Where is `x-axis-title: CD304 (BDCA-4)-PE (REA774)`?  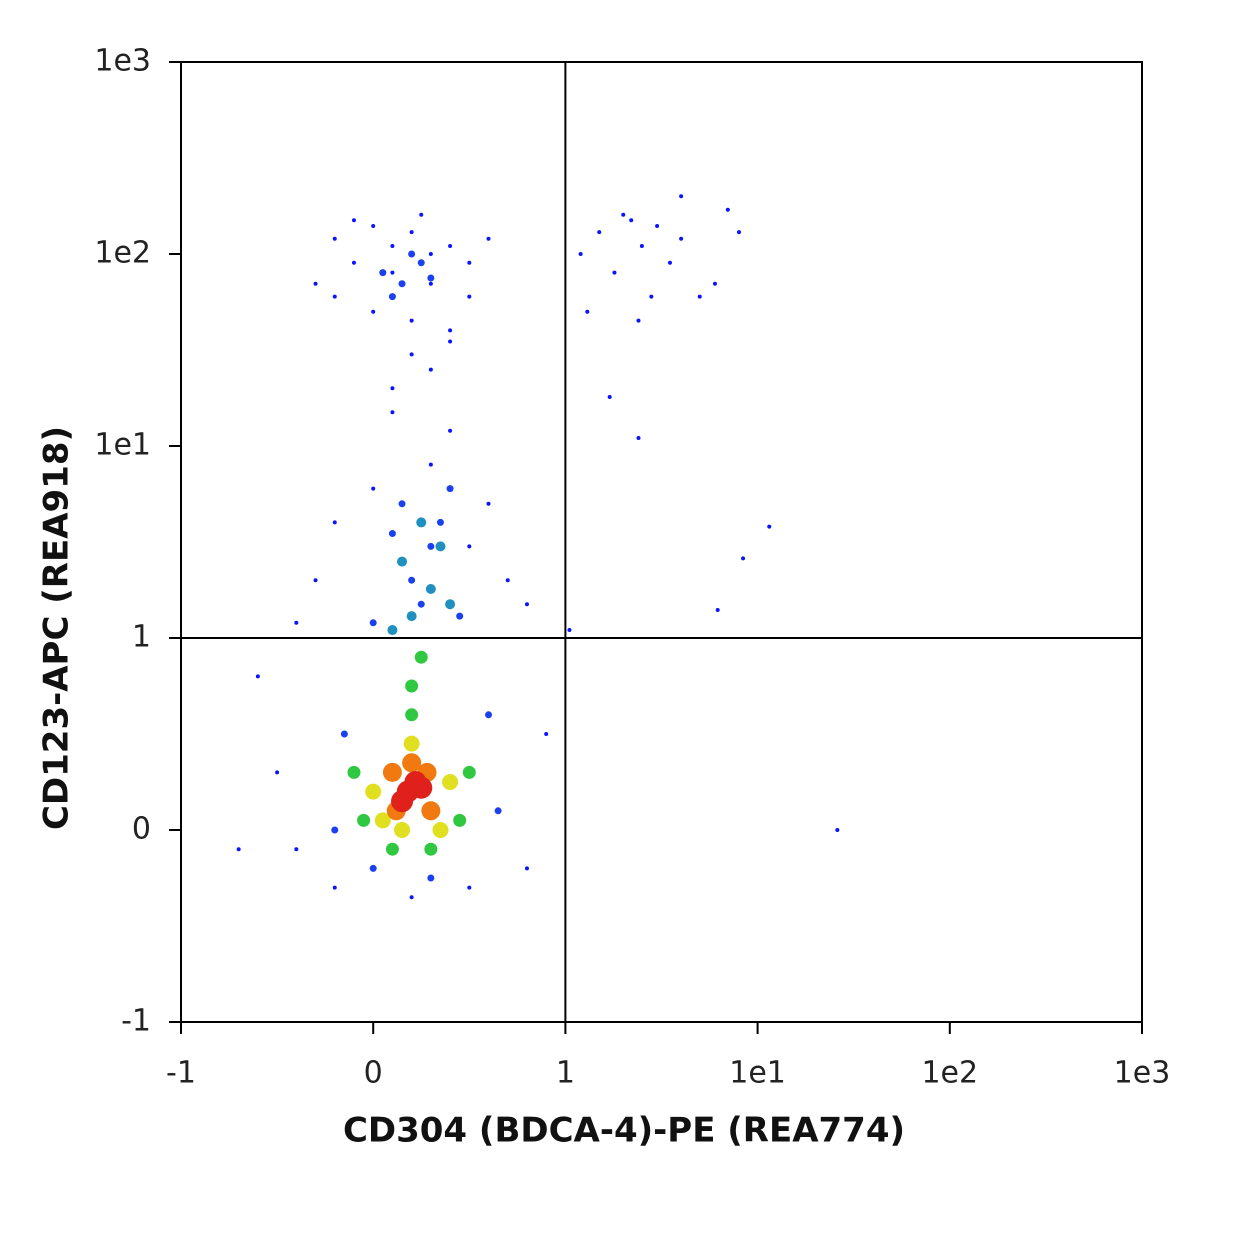
x-axis-title: CD304 (BDCA-4)-PE (REA774) is located at coordinates (624, 1131).